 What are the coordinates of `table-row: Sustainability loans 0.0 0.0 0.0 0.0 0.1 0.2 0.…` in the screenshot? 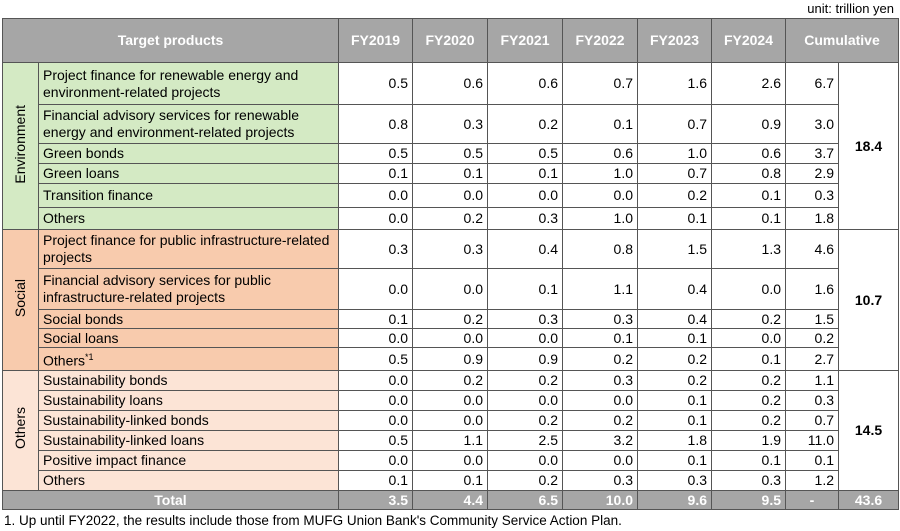 It's located at (451, 400).